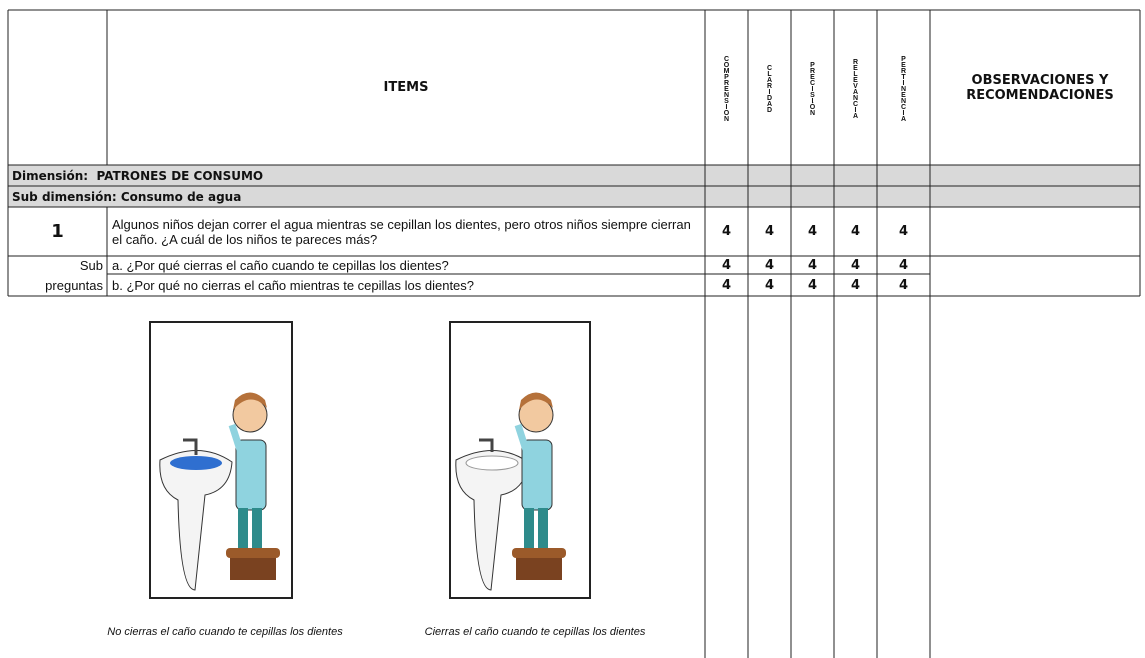  I want to click on items-header: ITEMS, so click(406, 87).